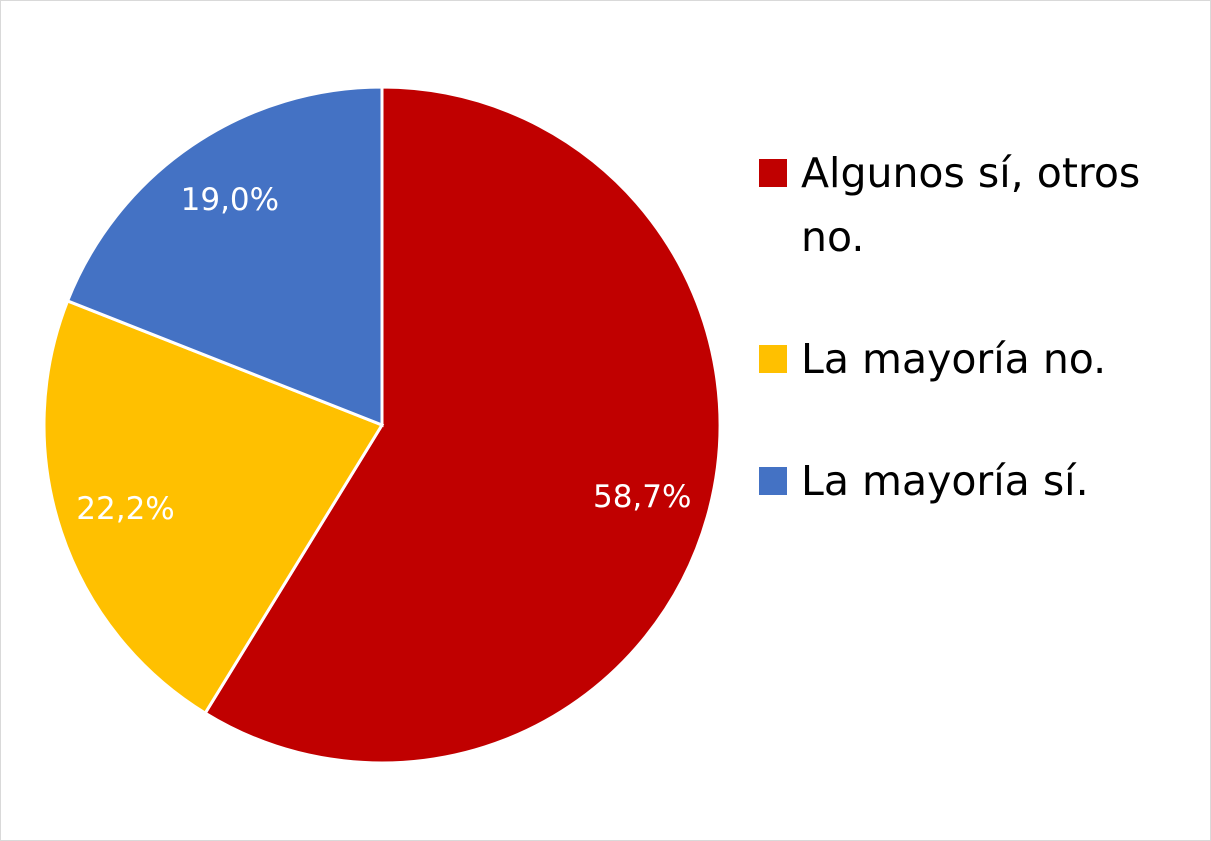 This screenshot has height=841, width=1211. What do you see at coordinates (230, 200) in the screenshot?
I see `data-label: 19,0%` at bounding box center [230, 200].